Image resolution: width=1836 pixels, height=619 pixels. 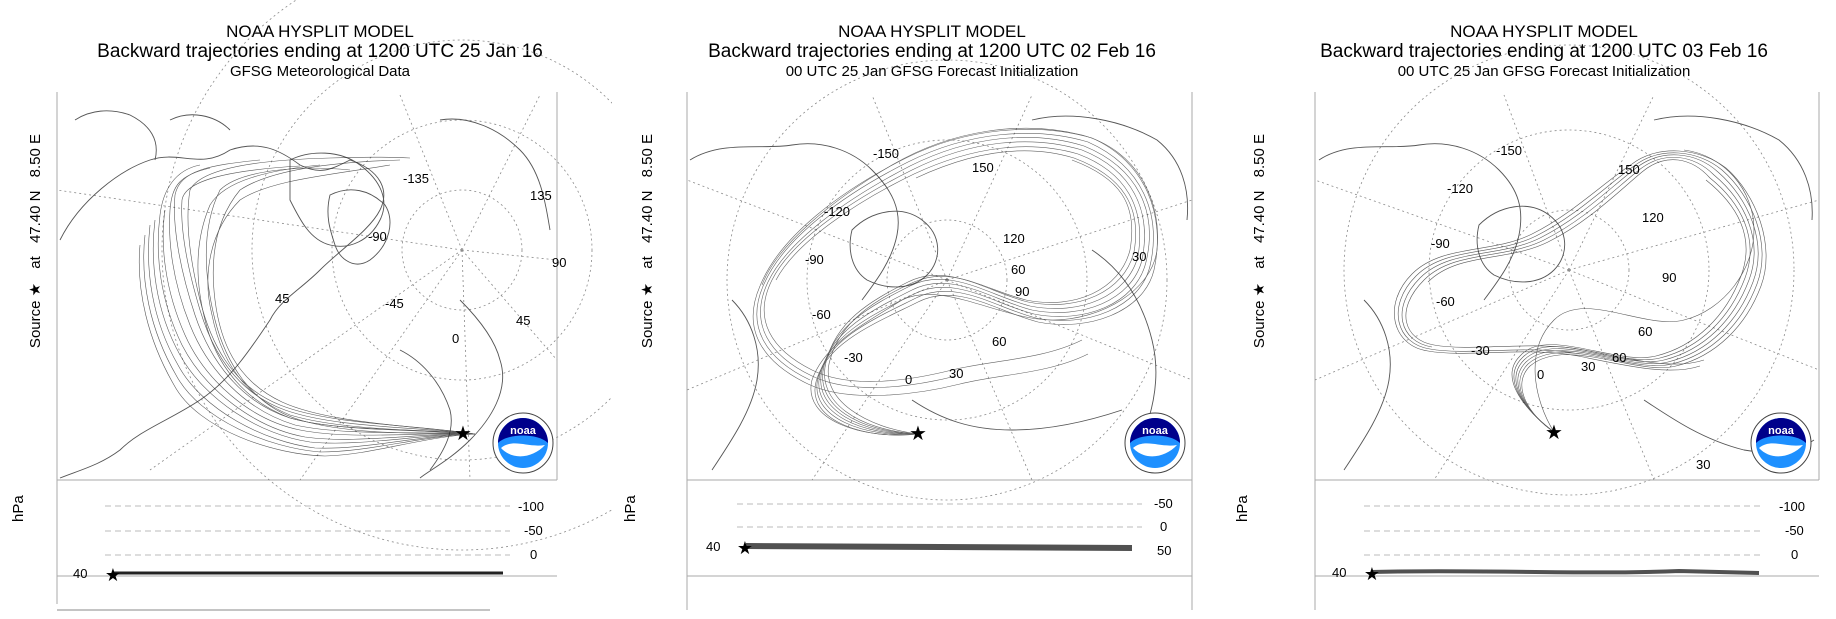 I want to click on height-tick: 50, so click(x=1164, y=550).